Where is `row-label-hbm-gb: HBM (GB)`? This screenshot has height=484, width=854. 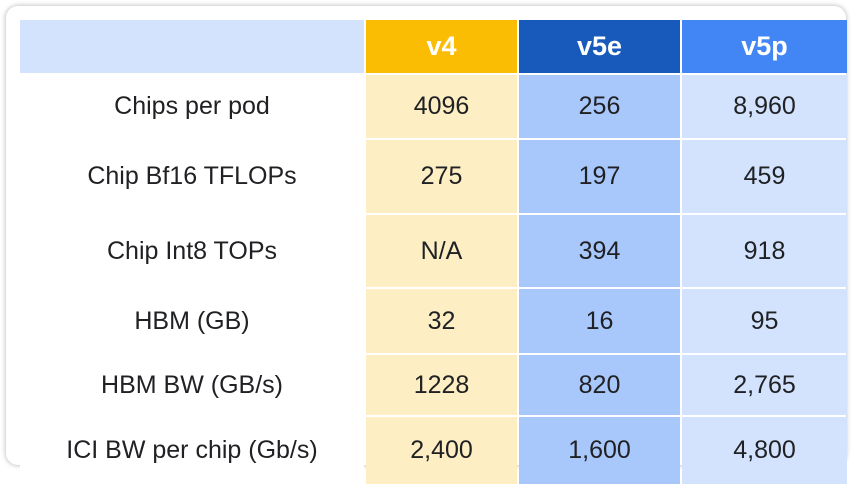
row-label-hbm-gb: HBM (GB) is located at coordinates (192, 321).